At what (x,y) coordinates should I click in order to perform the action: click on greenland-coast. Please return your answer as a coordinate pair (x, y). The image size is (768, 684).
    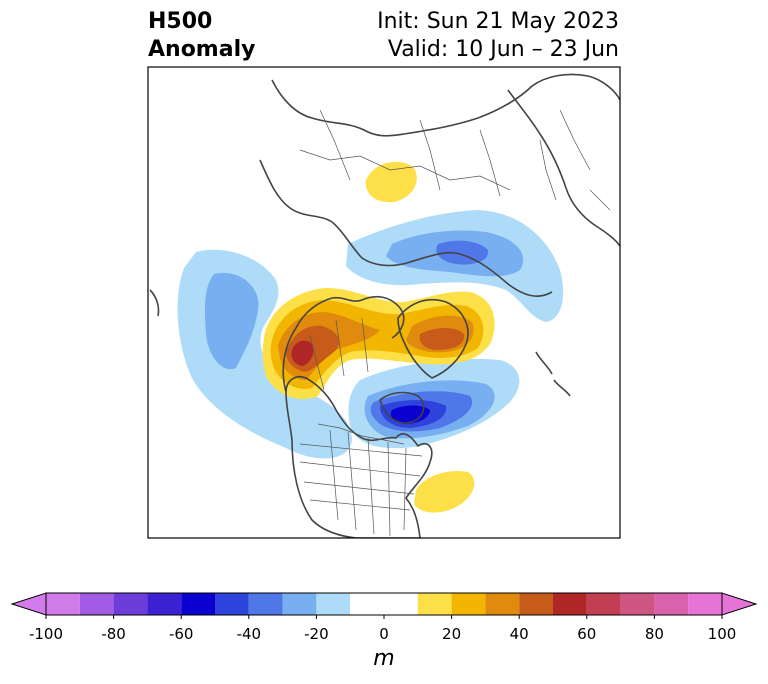
    Looking at the image, I should click on (433, 338).